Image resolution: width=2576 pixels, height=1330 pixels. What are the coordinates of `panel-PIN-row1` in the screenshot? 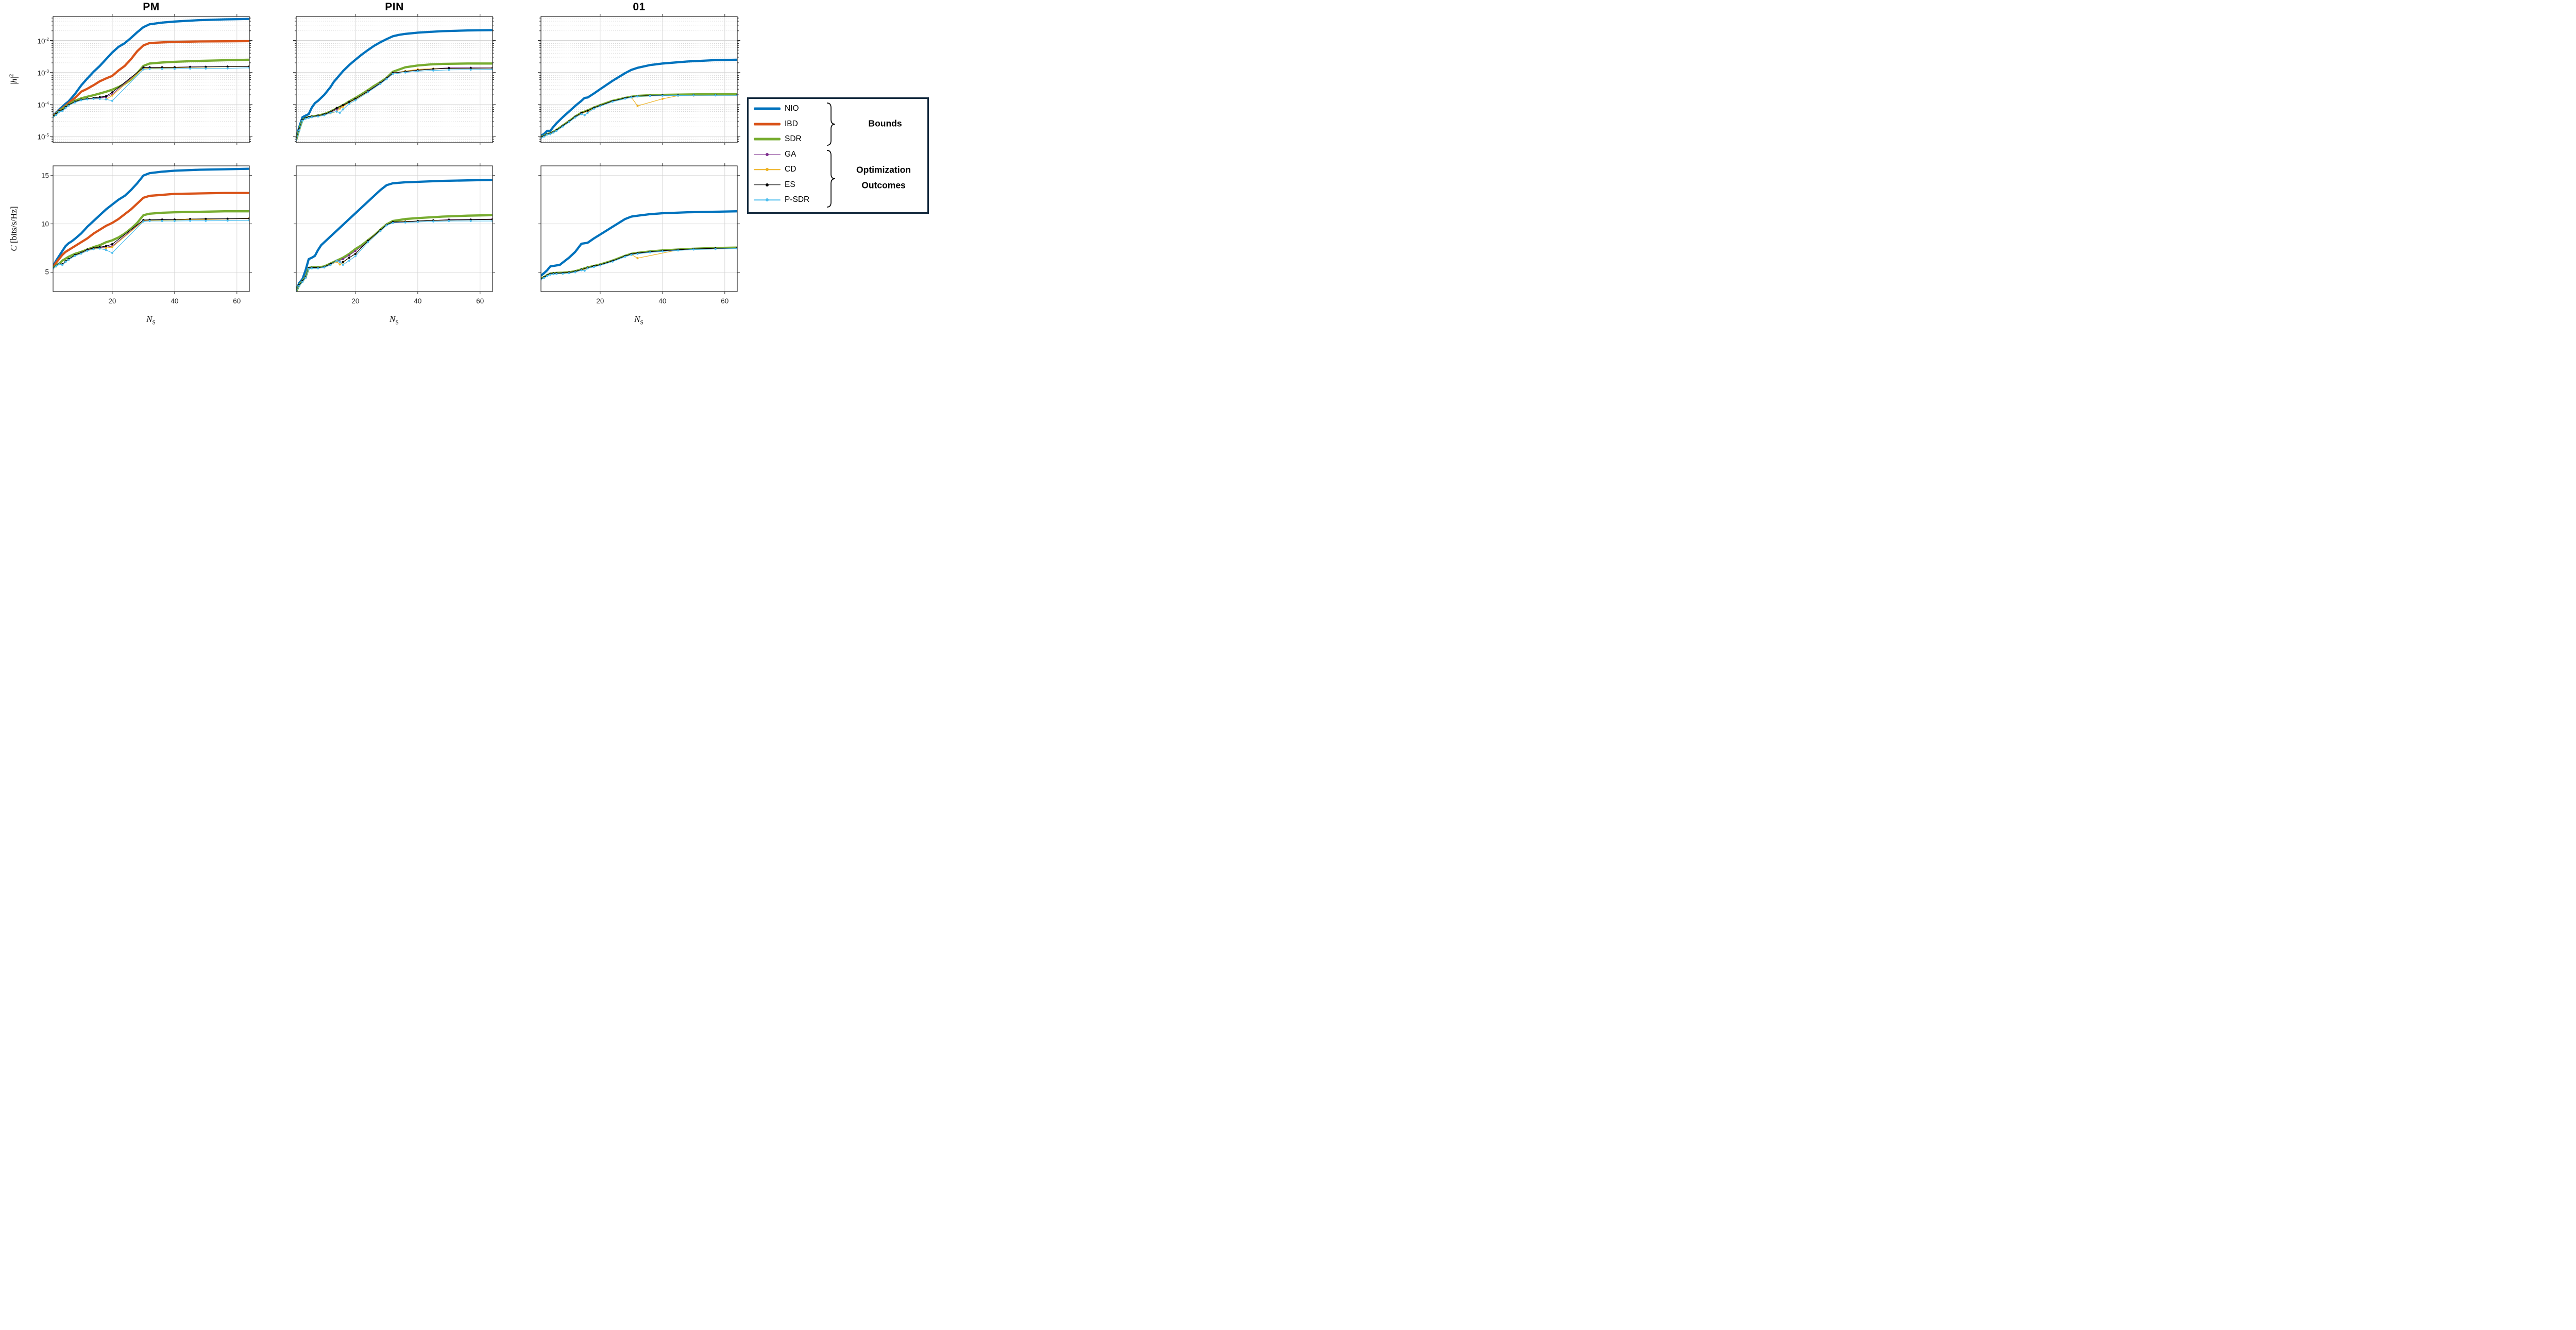 It's located at (395, 228).